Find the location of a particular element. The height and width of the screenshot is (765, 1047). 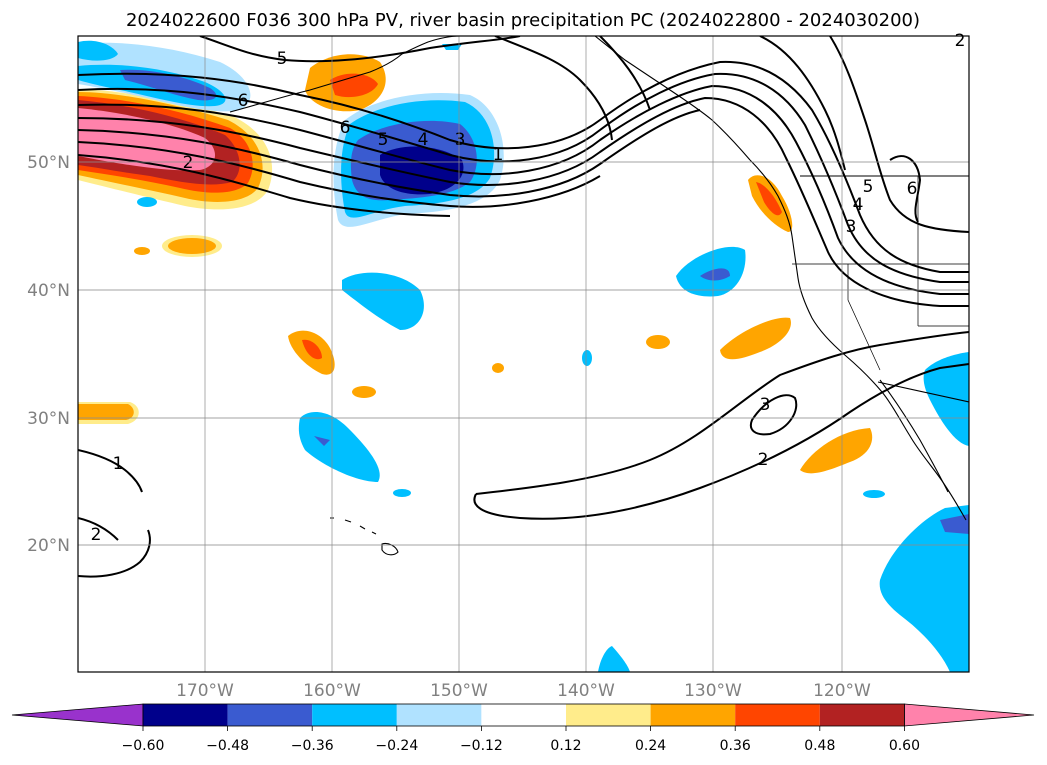

shade-positive-small-135w is located at coordinates (658, 342).